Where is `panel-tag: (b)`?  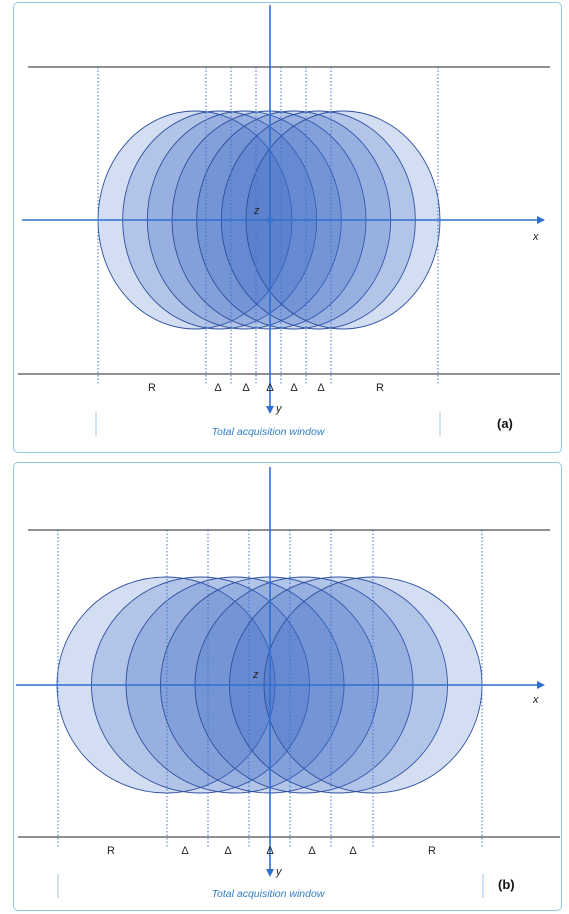 panel-tag: (b) is located at coordinates (506, 884).